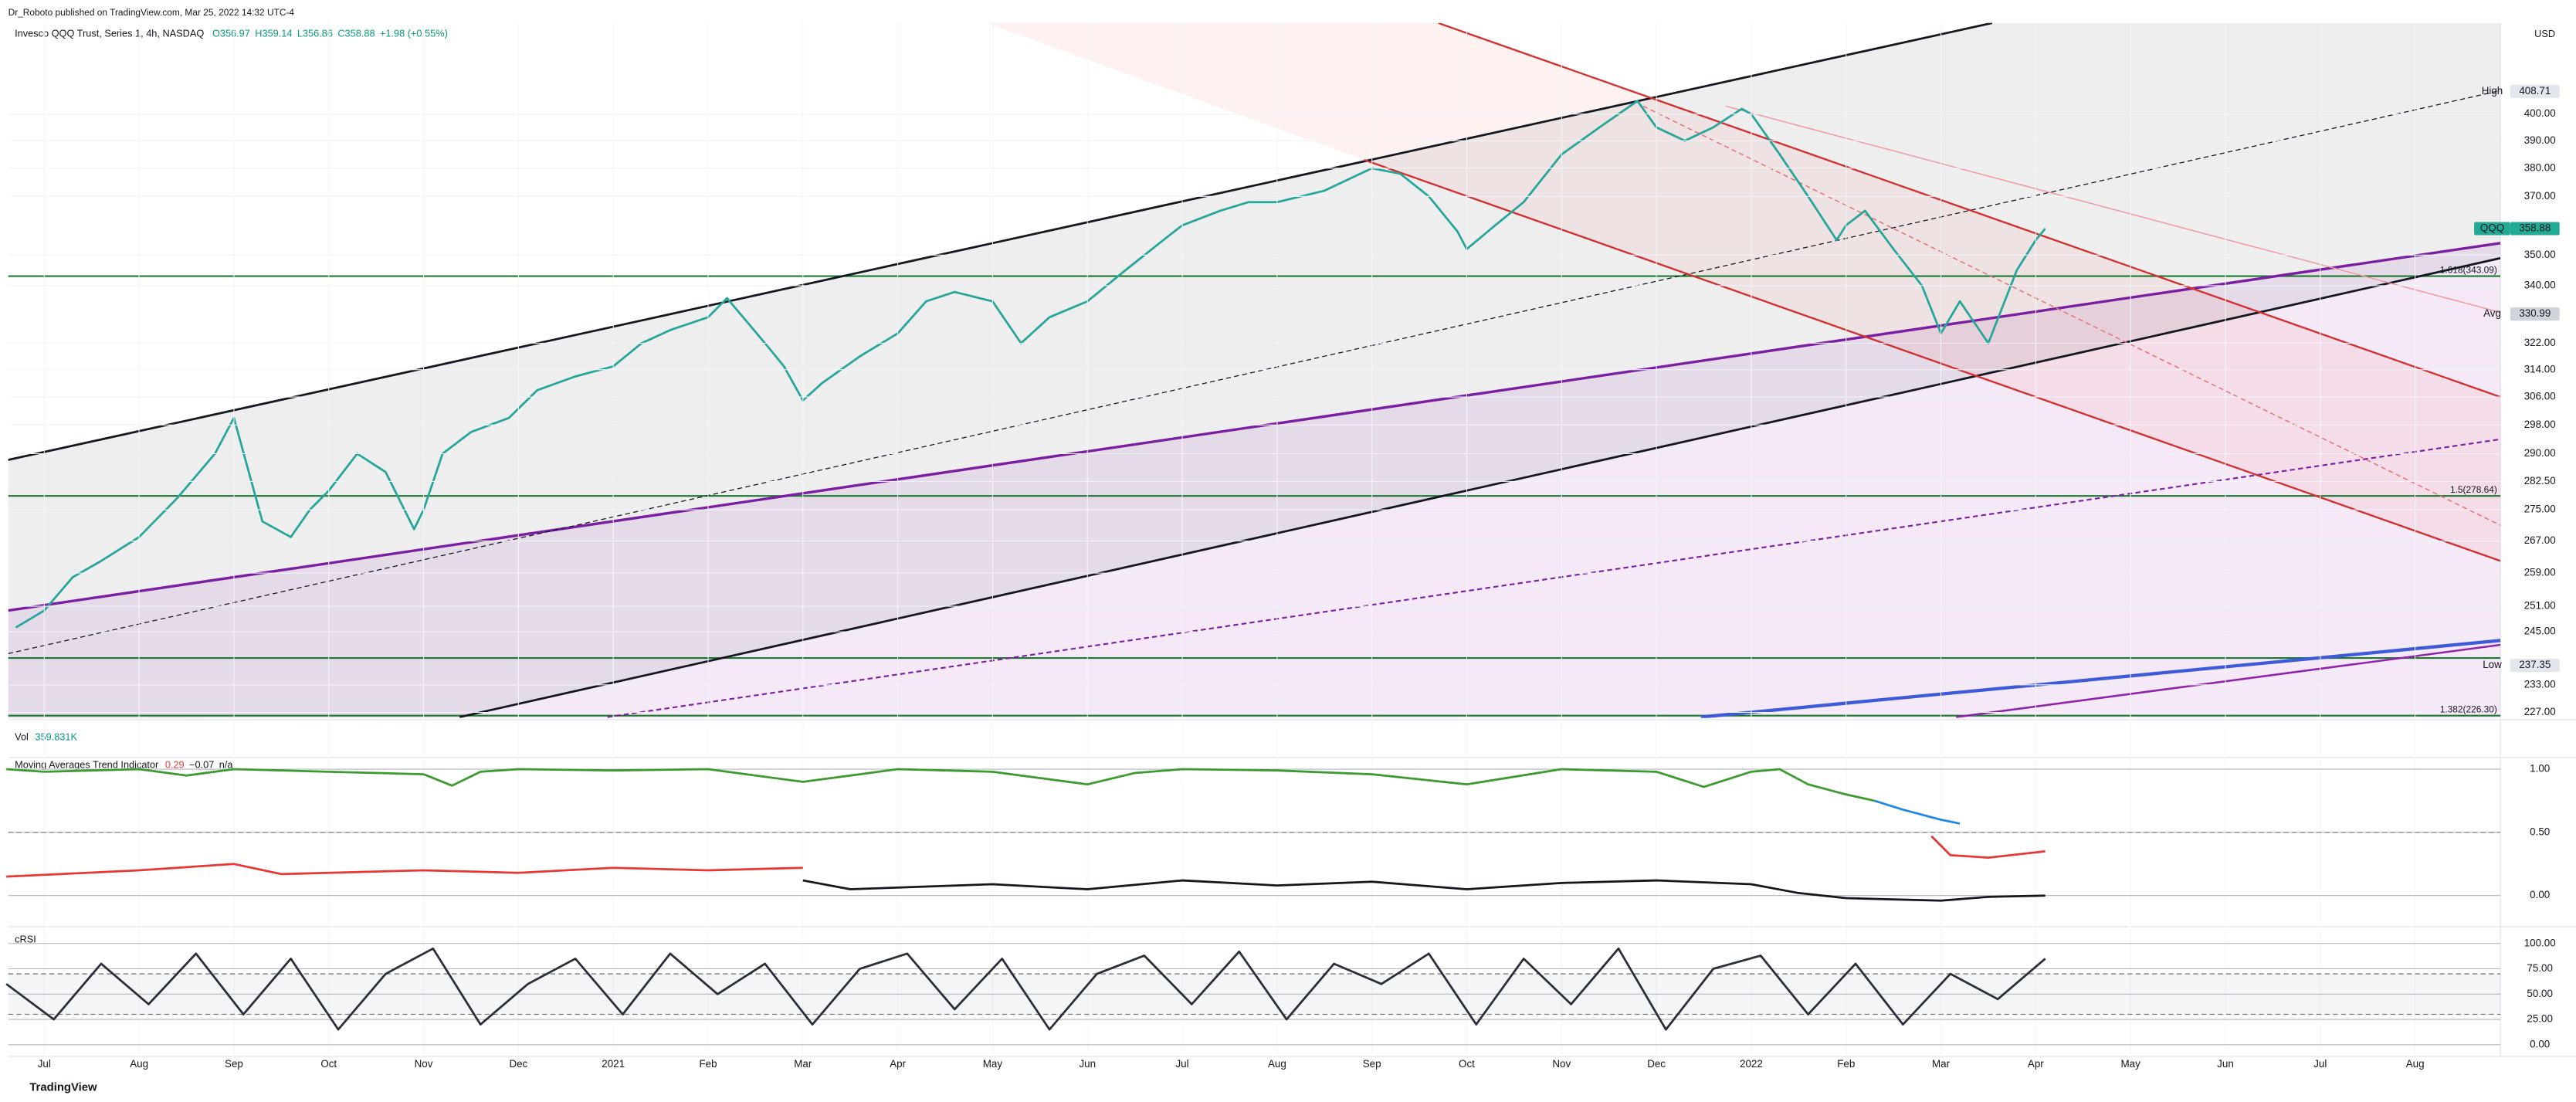 This screenshot has height=1102, width=2576. What do you see at coordinates (2540, 942) in the screenshot?
I see `pane-tick-label: 100.00` at bounding box center [2540, 942].